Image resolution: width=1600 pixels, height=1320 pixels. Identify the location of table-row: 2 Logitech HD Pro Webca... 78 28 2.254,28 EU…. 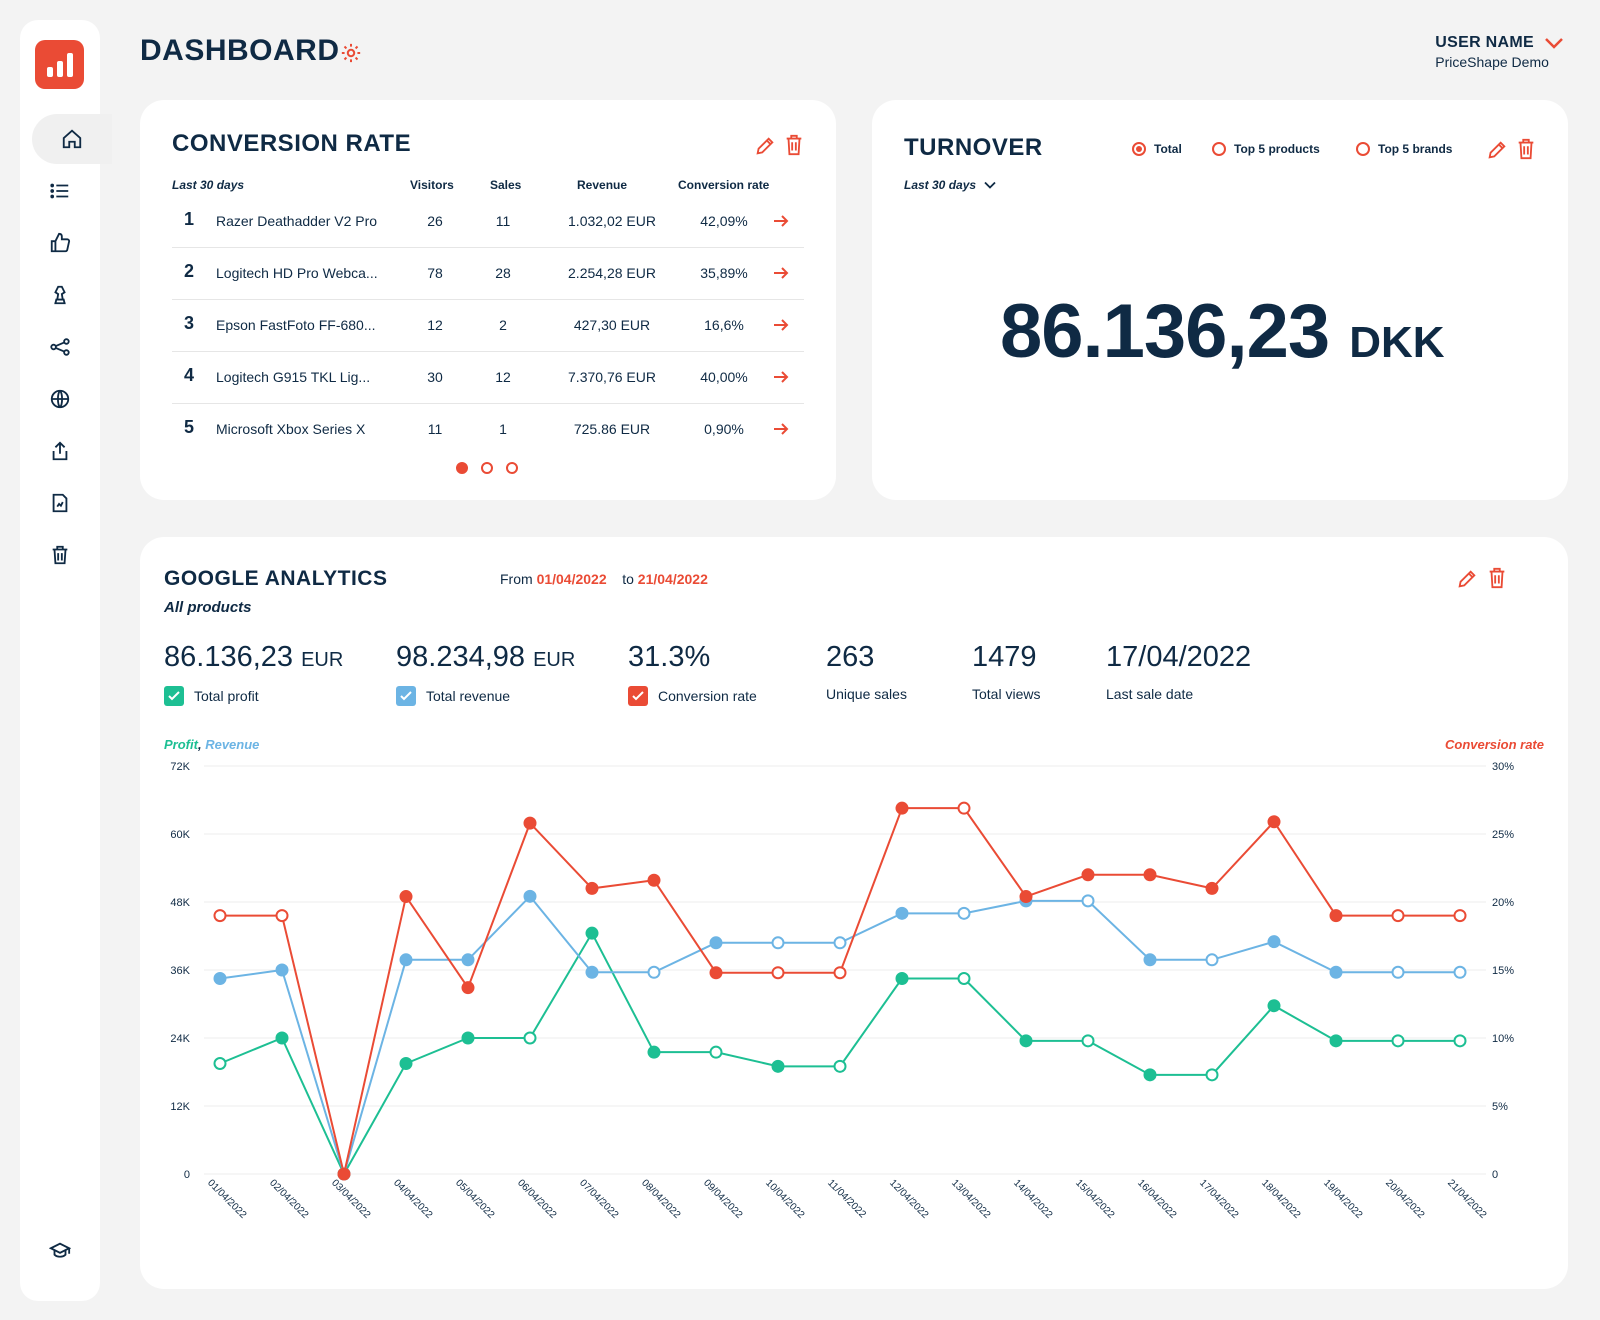
(488, 274).